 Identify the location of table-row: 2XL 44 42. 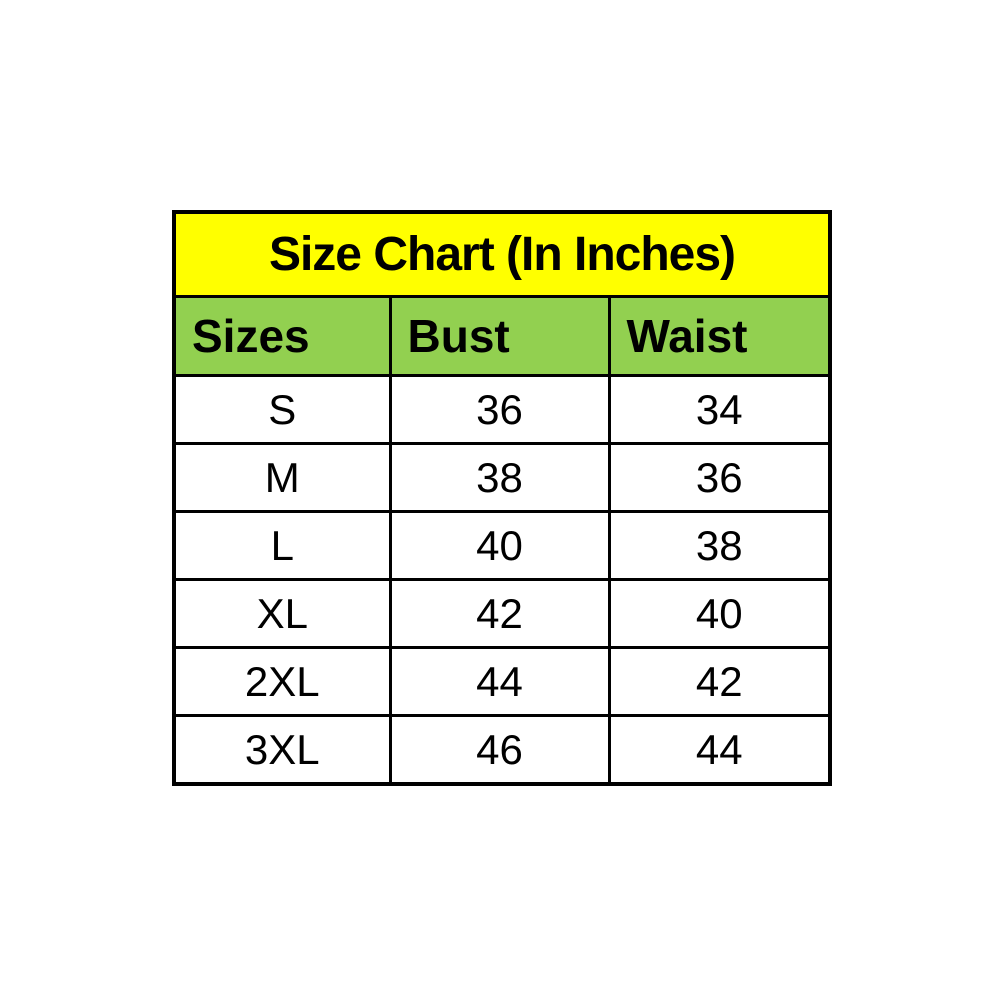
(502, 681).